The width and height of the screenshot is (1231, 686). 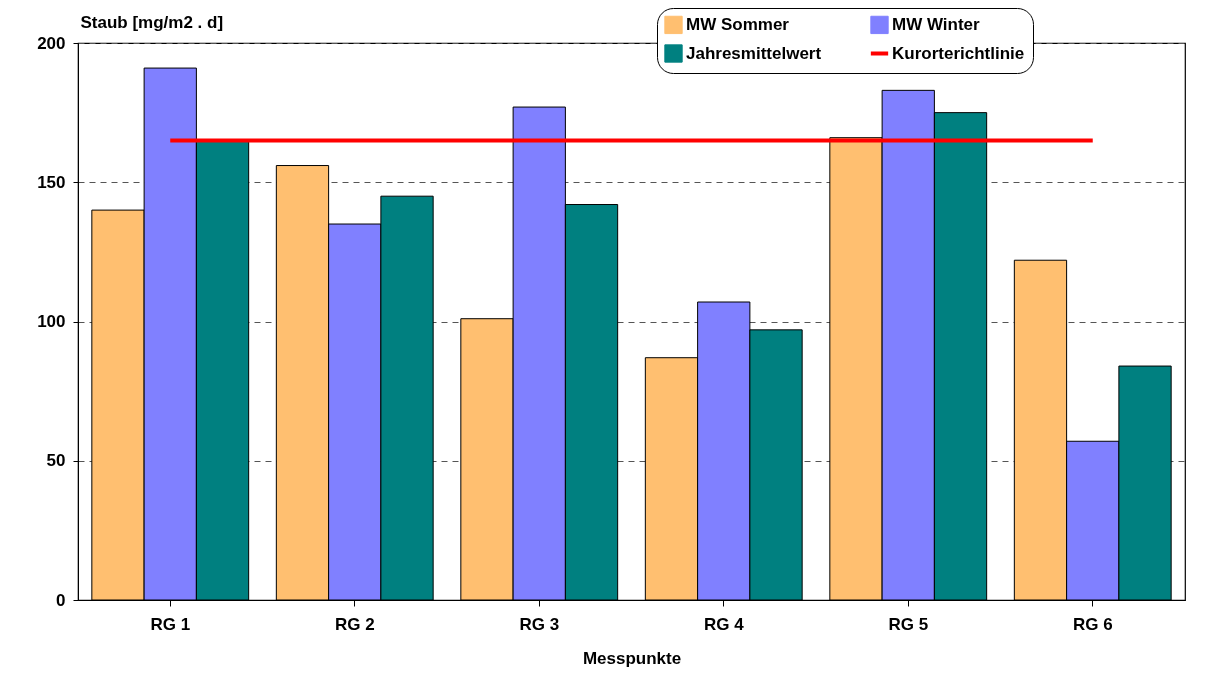 What do you see at coordinates (51, 182) in the screenshot?
I see `y-tick-label: 150` at bounding box center [51, 182].